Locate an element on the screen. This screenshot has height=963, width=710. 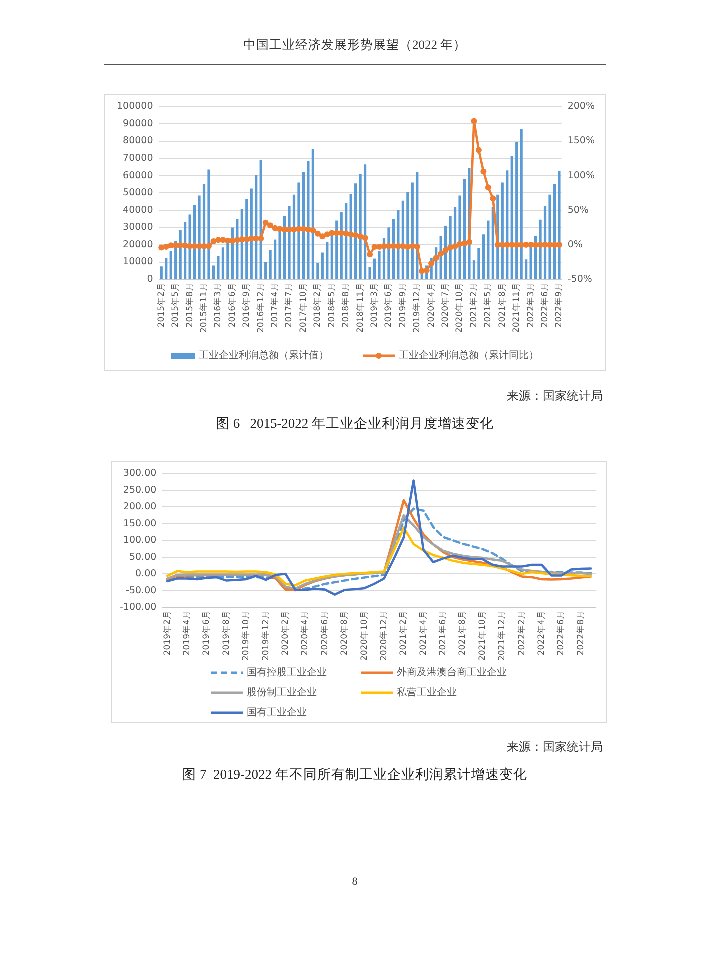
legend-label: 国有工业企业 is located at coordinates (277, 712).